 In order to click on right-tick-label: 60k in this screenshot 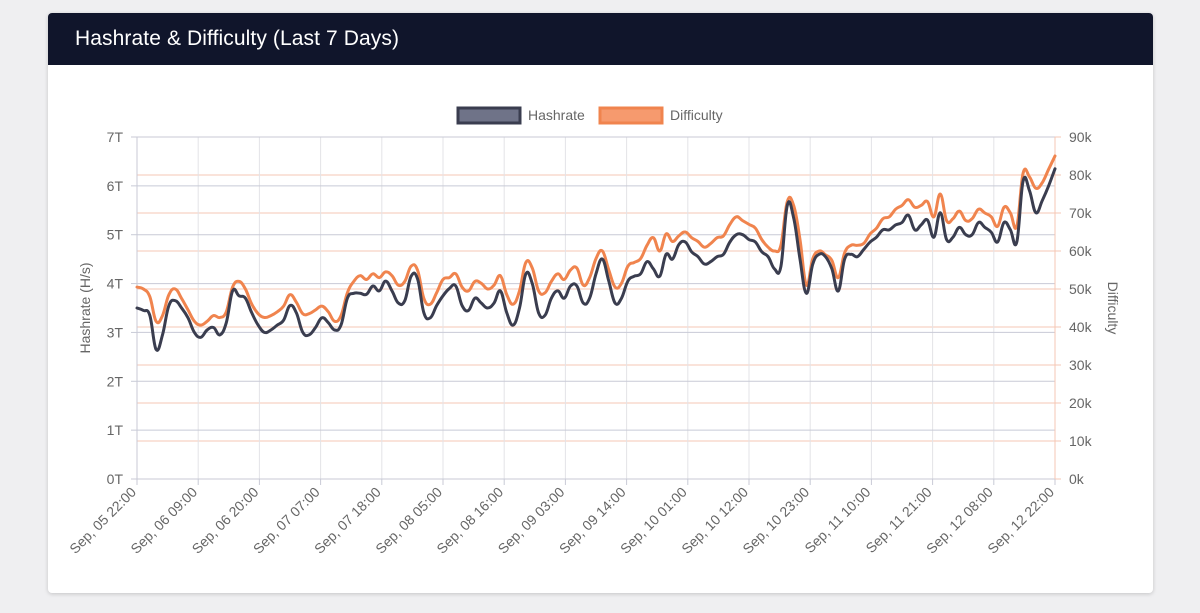, I will do `click(1081, 251)`.